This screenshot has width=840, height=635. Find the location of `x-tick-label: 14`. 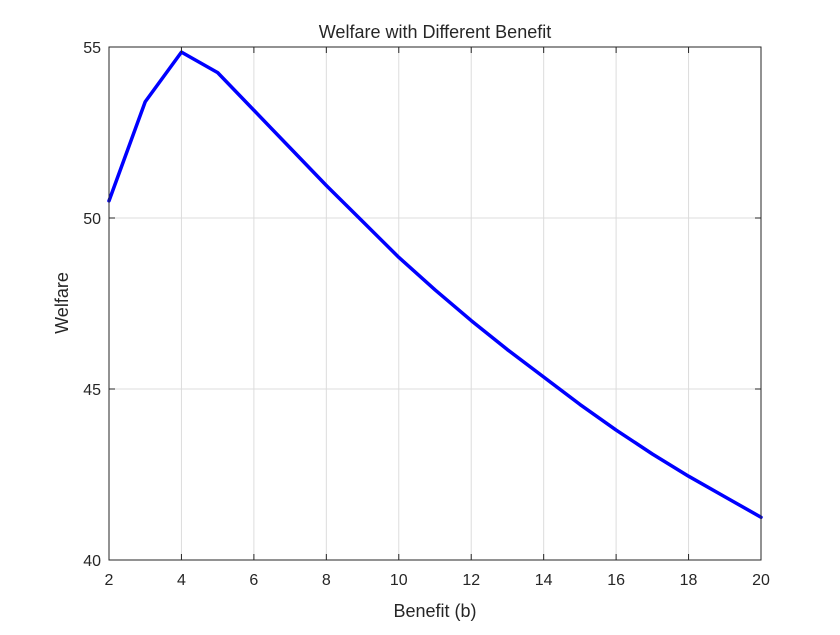

x-tick-label: 14 is located at coordinates (544, 580).